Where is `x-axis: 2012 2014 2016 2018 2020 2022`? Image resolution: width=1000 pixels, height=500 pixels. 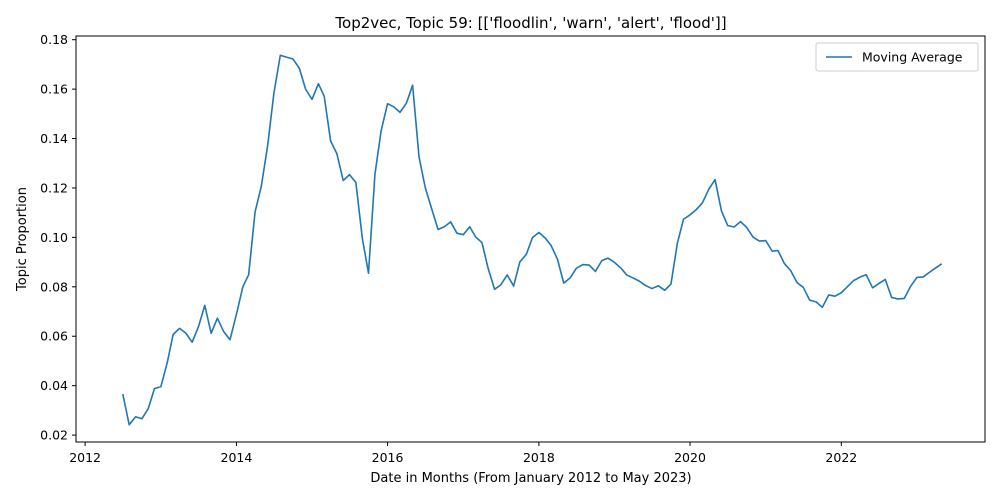 x-axis: 2012 2014 2016 2018 2020 2022 is located at coordinates (463, 453).